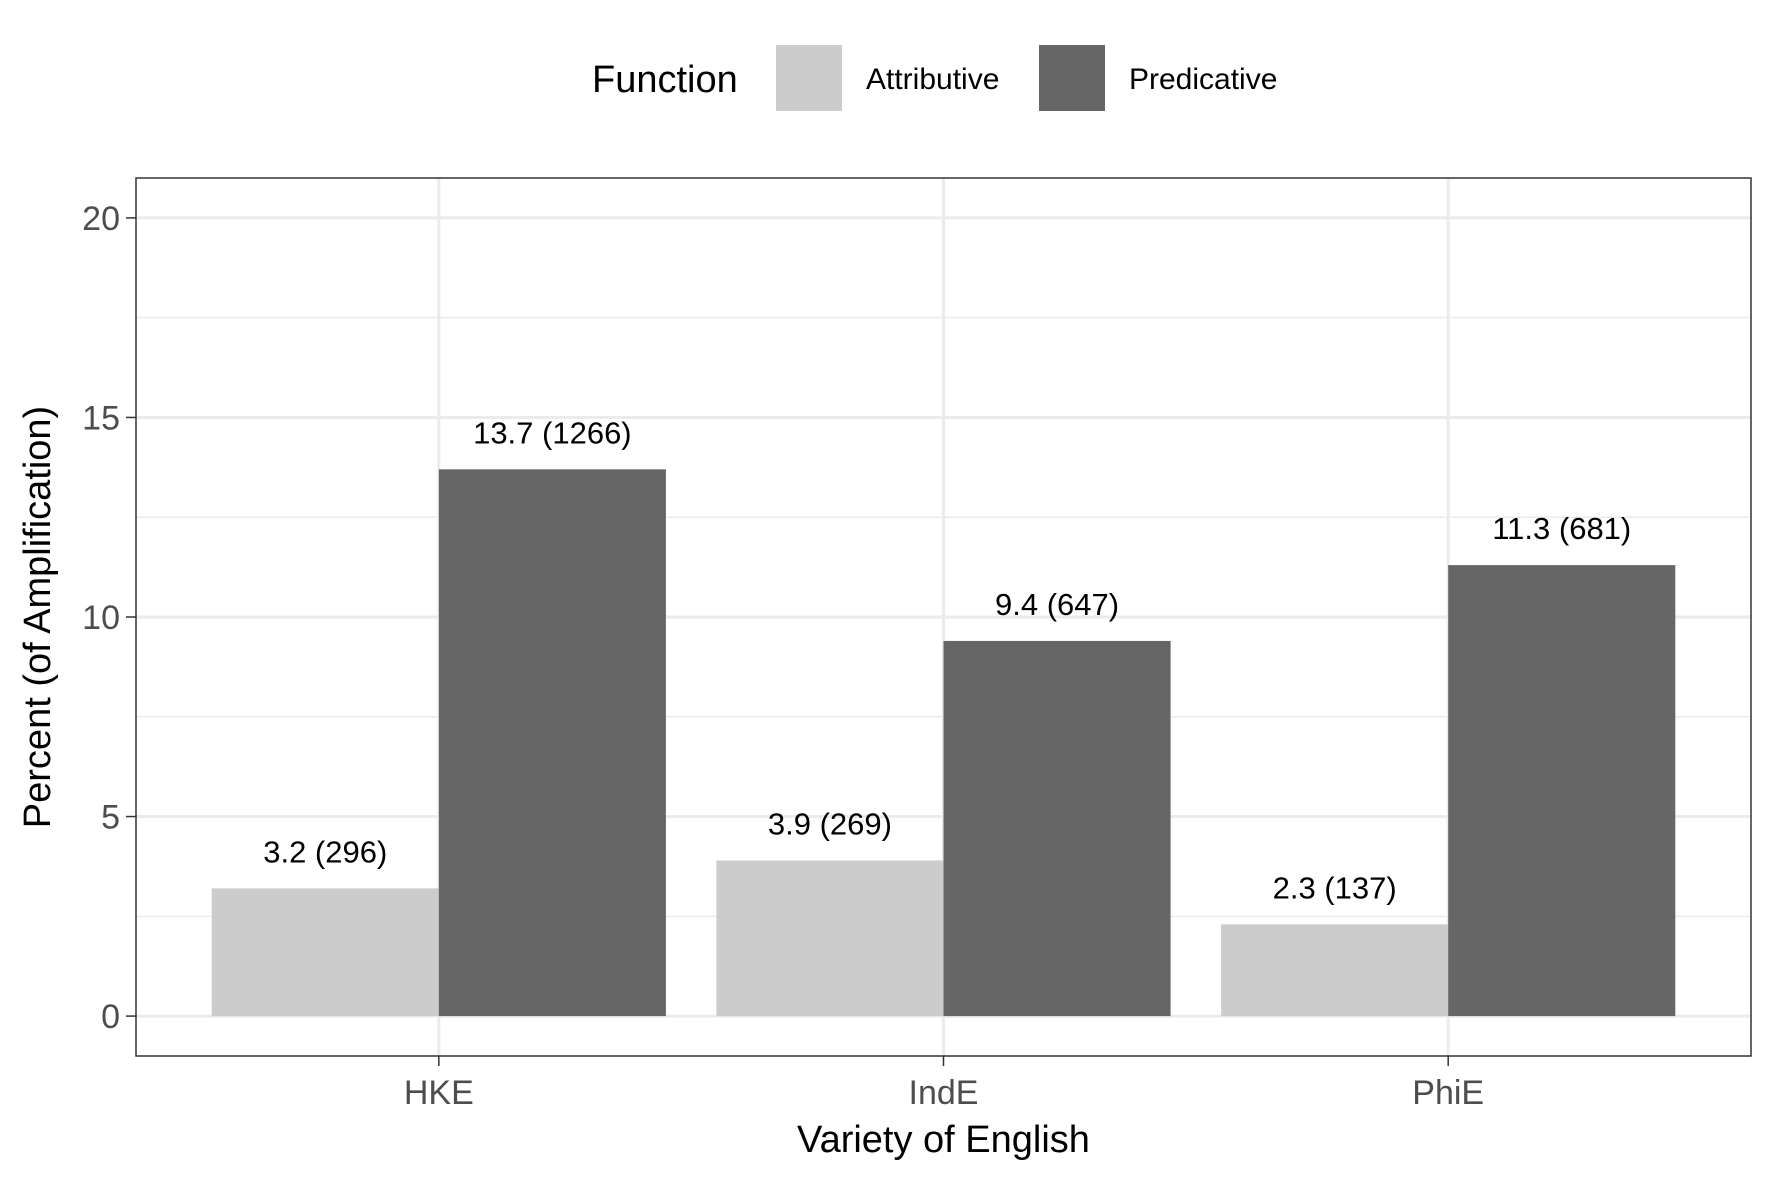 This screenshot has height=1181, width=1771. Describe the element at coordinates (325, 952) in the screenshot. I see `bar-attributive-hke` at that location.